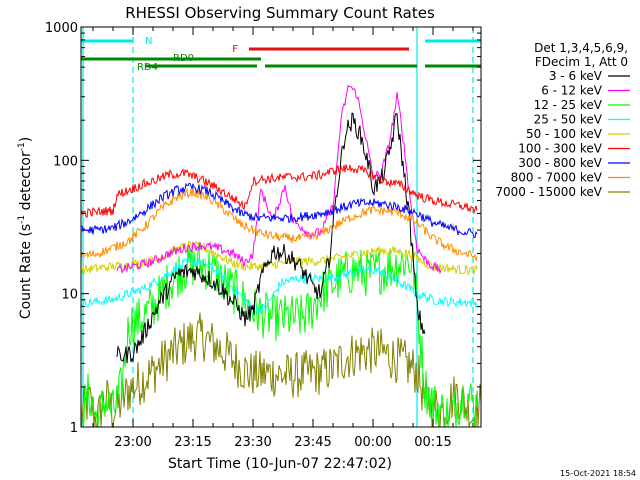  I want to click on timestamp: 15-Oct-2021 18:54, so click(598, 473).